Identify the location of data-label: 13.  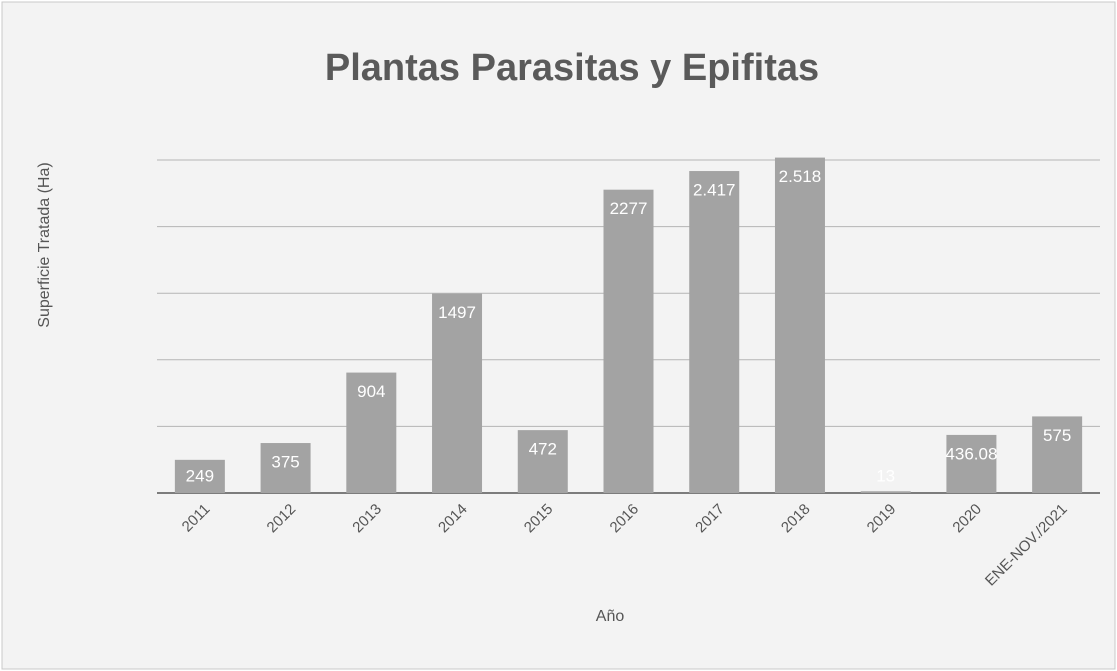
(885, 475).